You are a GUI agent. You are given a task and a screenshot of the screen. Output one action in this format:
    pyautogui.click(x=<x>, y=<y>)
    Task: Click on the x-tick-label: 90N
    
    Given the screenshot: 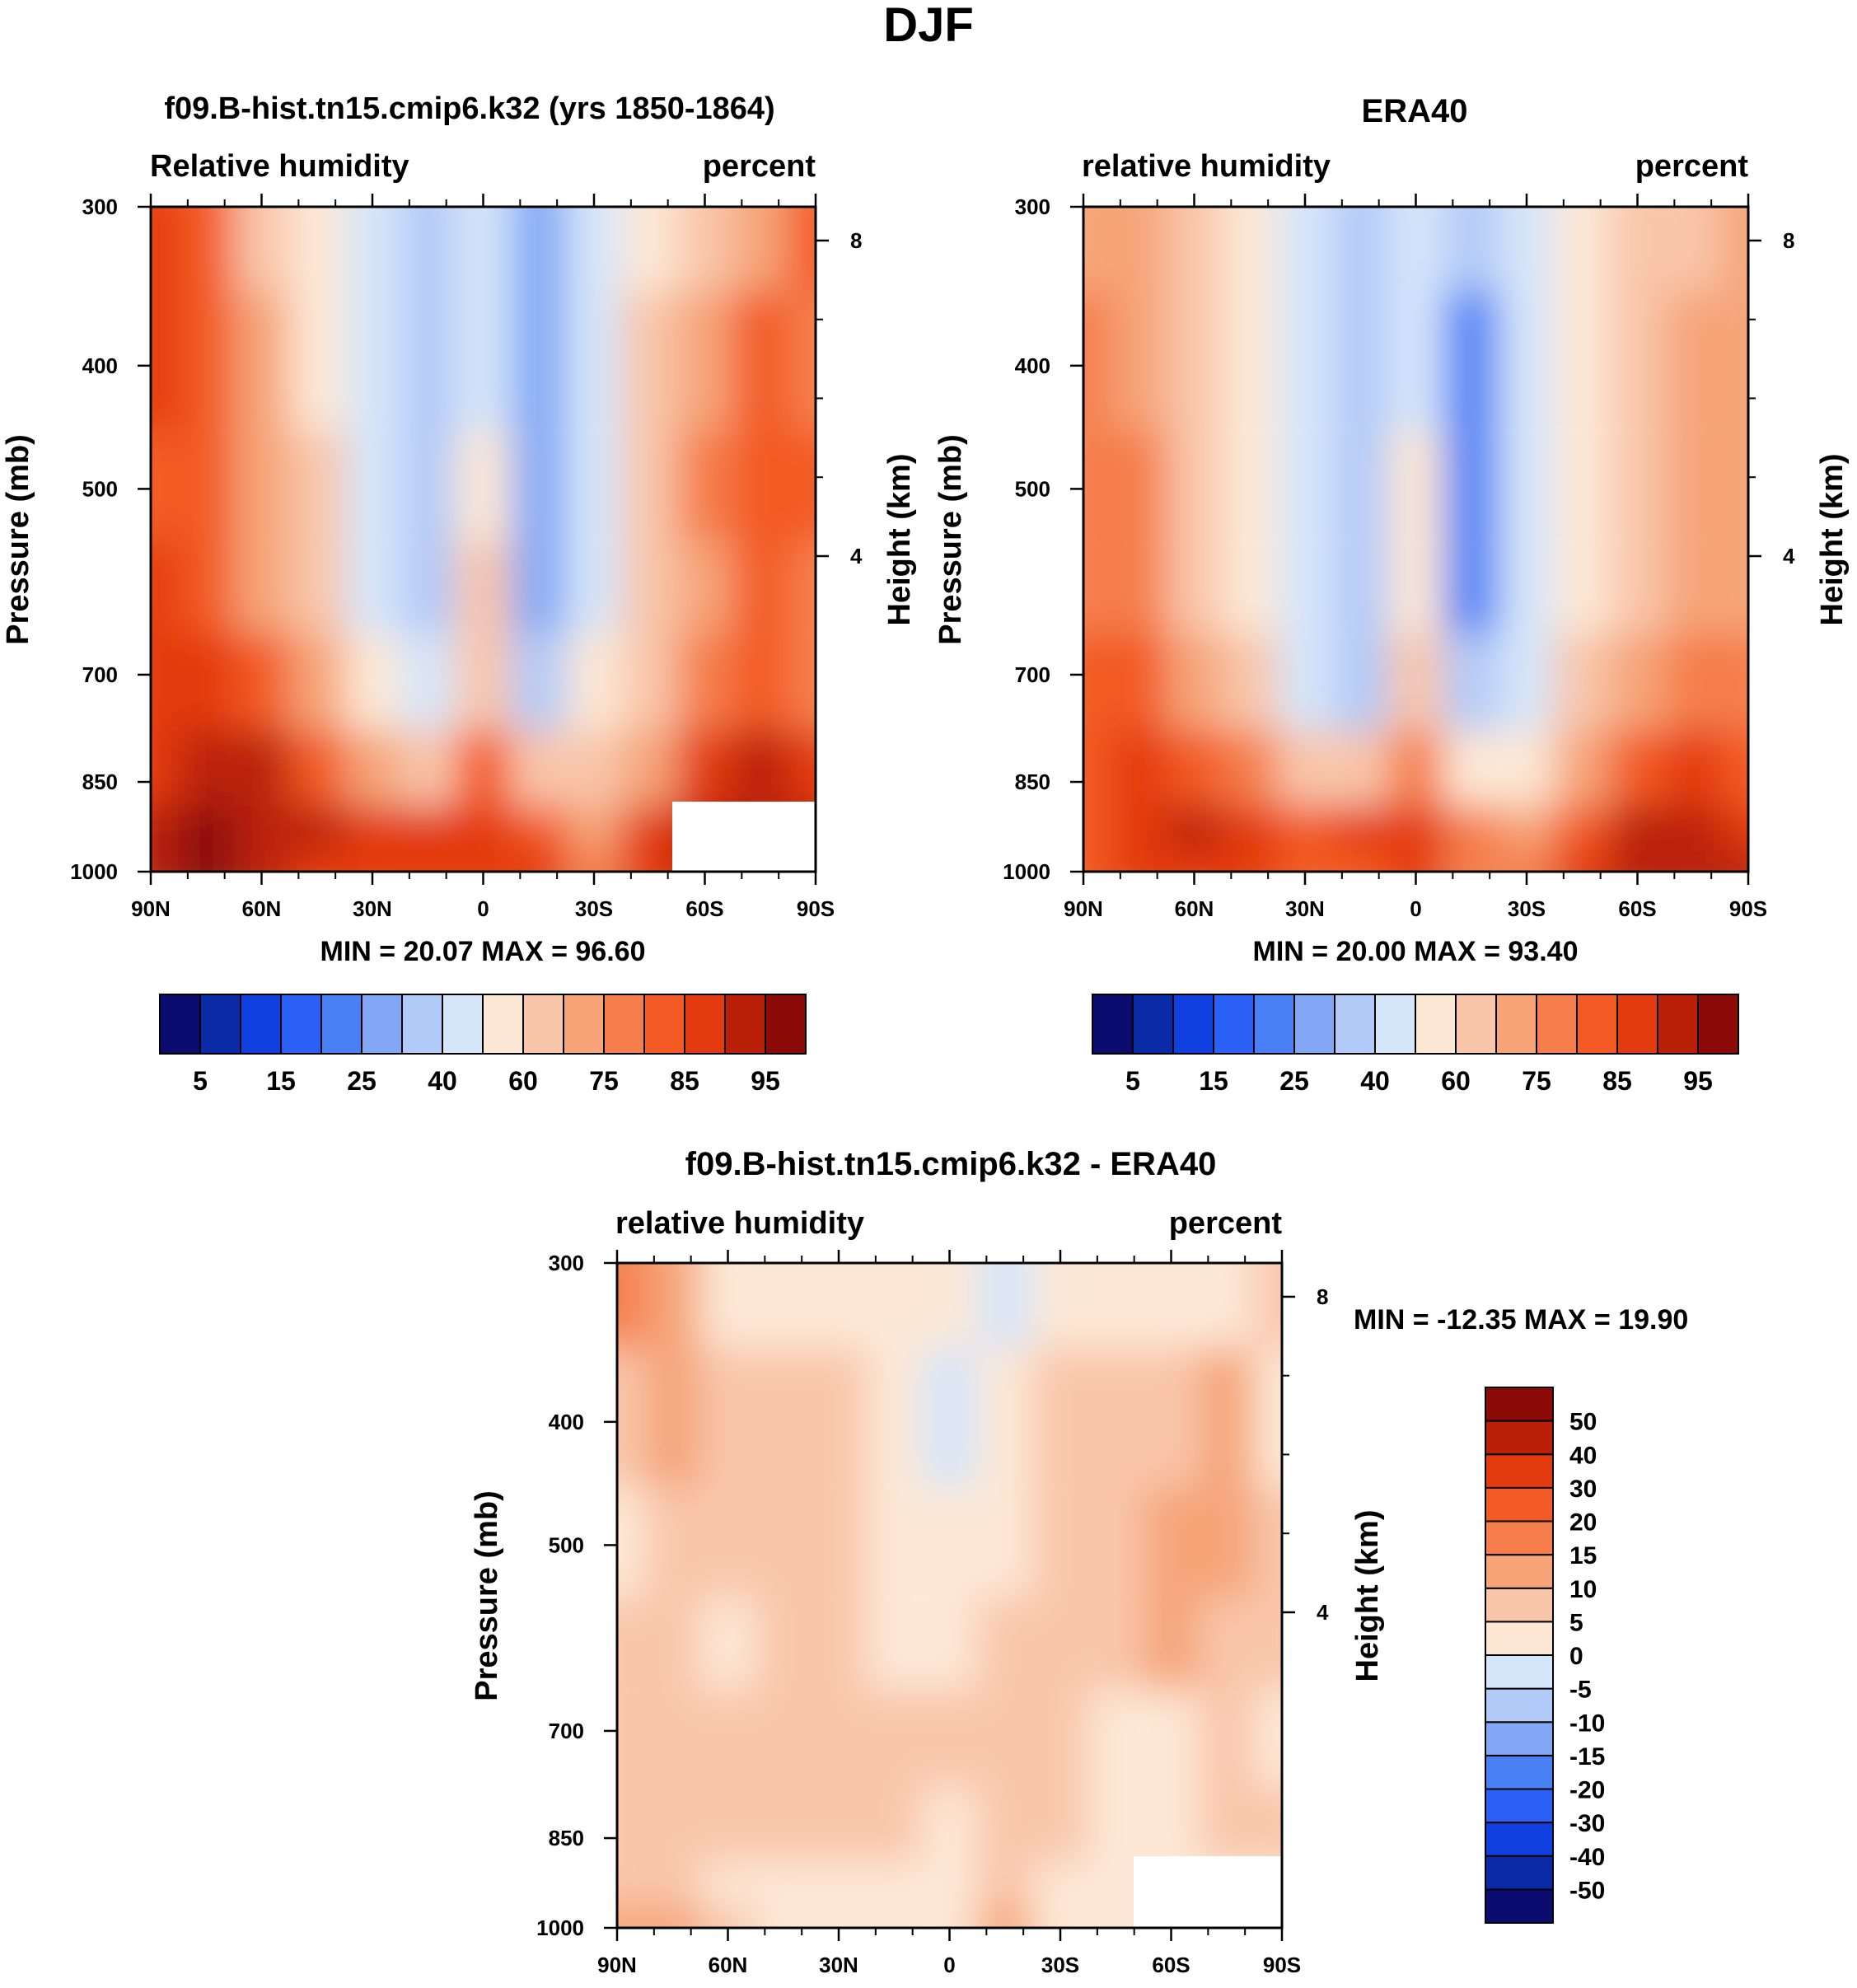 What is the action you would take?
    pyautogui.click(x=1083, y=908)
    